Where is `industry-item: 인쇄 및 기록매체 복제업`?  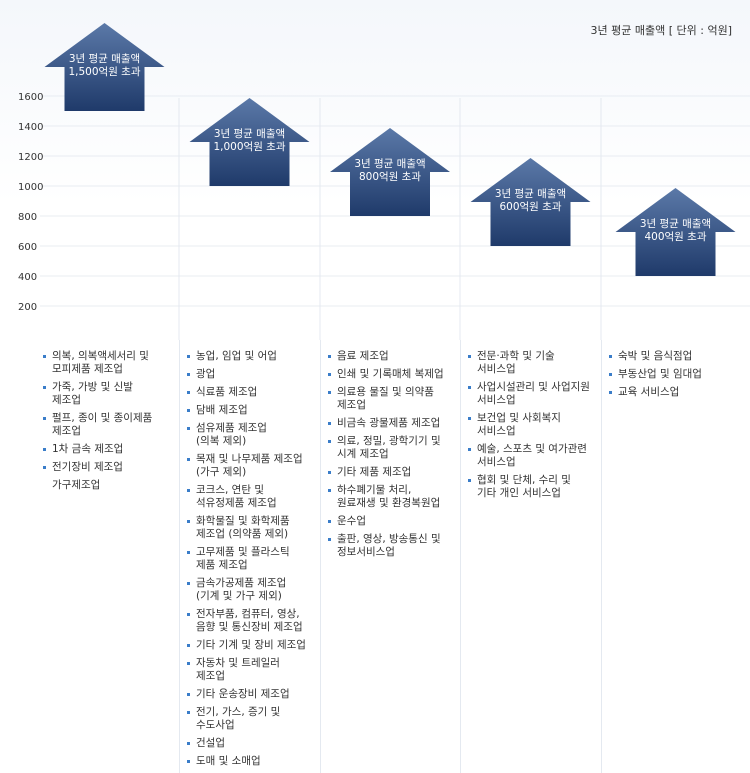 industry-item: 인쇄 및 기록매체 복제업 is located at coordinates (393, 374).